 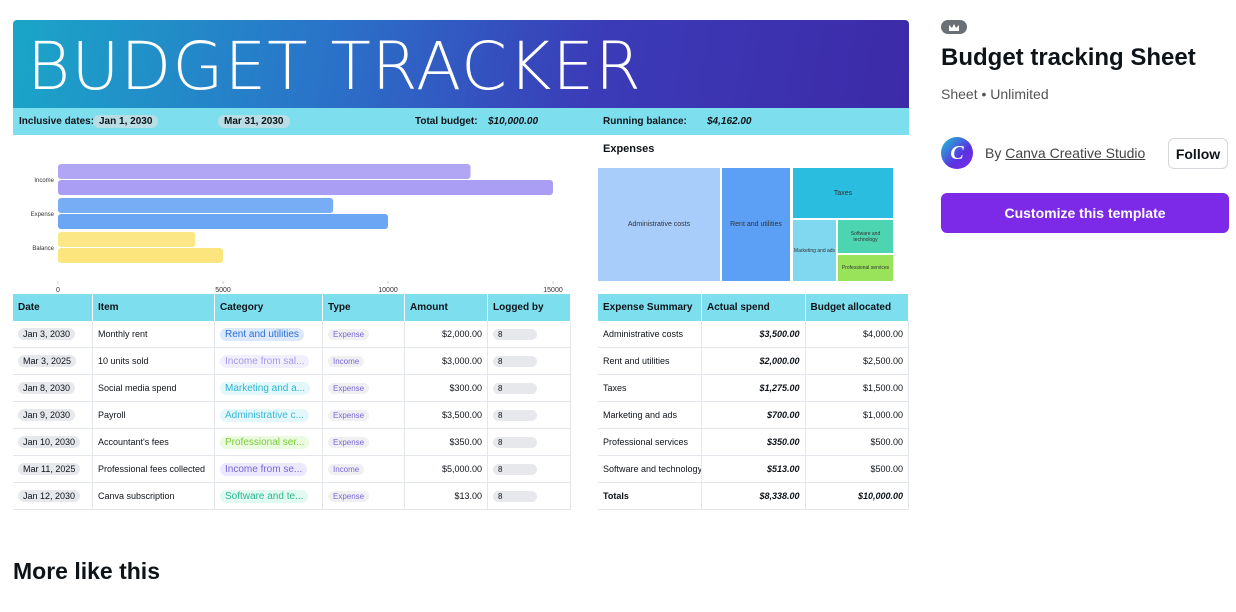 I want to click on treemap-cell: Marketing and ads, so click(x=814, y=250).